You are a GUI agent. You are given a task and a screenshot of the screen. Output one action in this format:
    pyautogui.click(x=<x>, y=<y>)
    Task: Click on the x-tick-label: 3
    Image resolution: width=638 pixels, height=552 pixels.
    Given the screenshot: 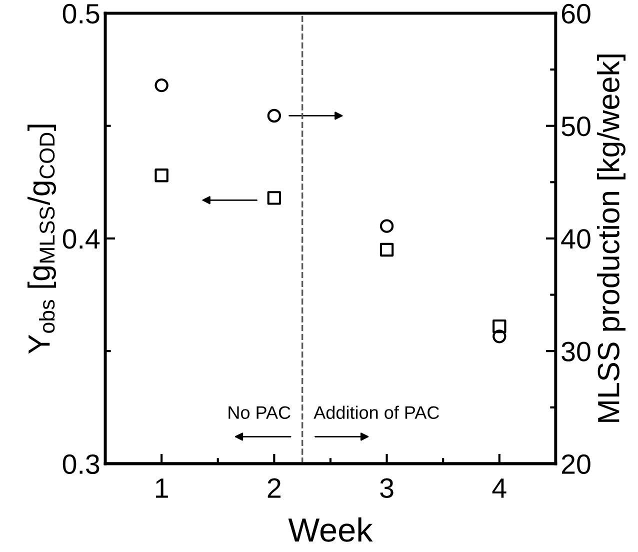 What is the action you would take?
    pyautogui.click(x=387, y=488)
    